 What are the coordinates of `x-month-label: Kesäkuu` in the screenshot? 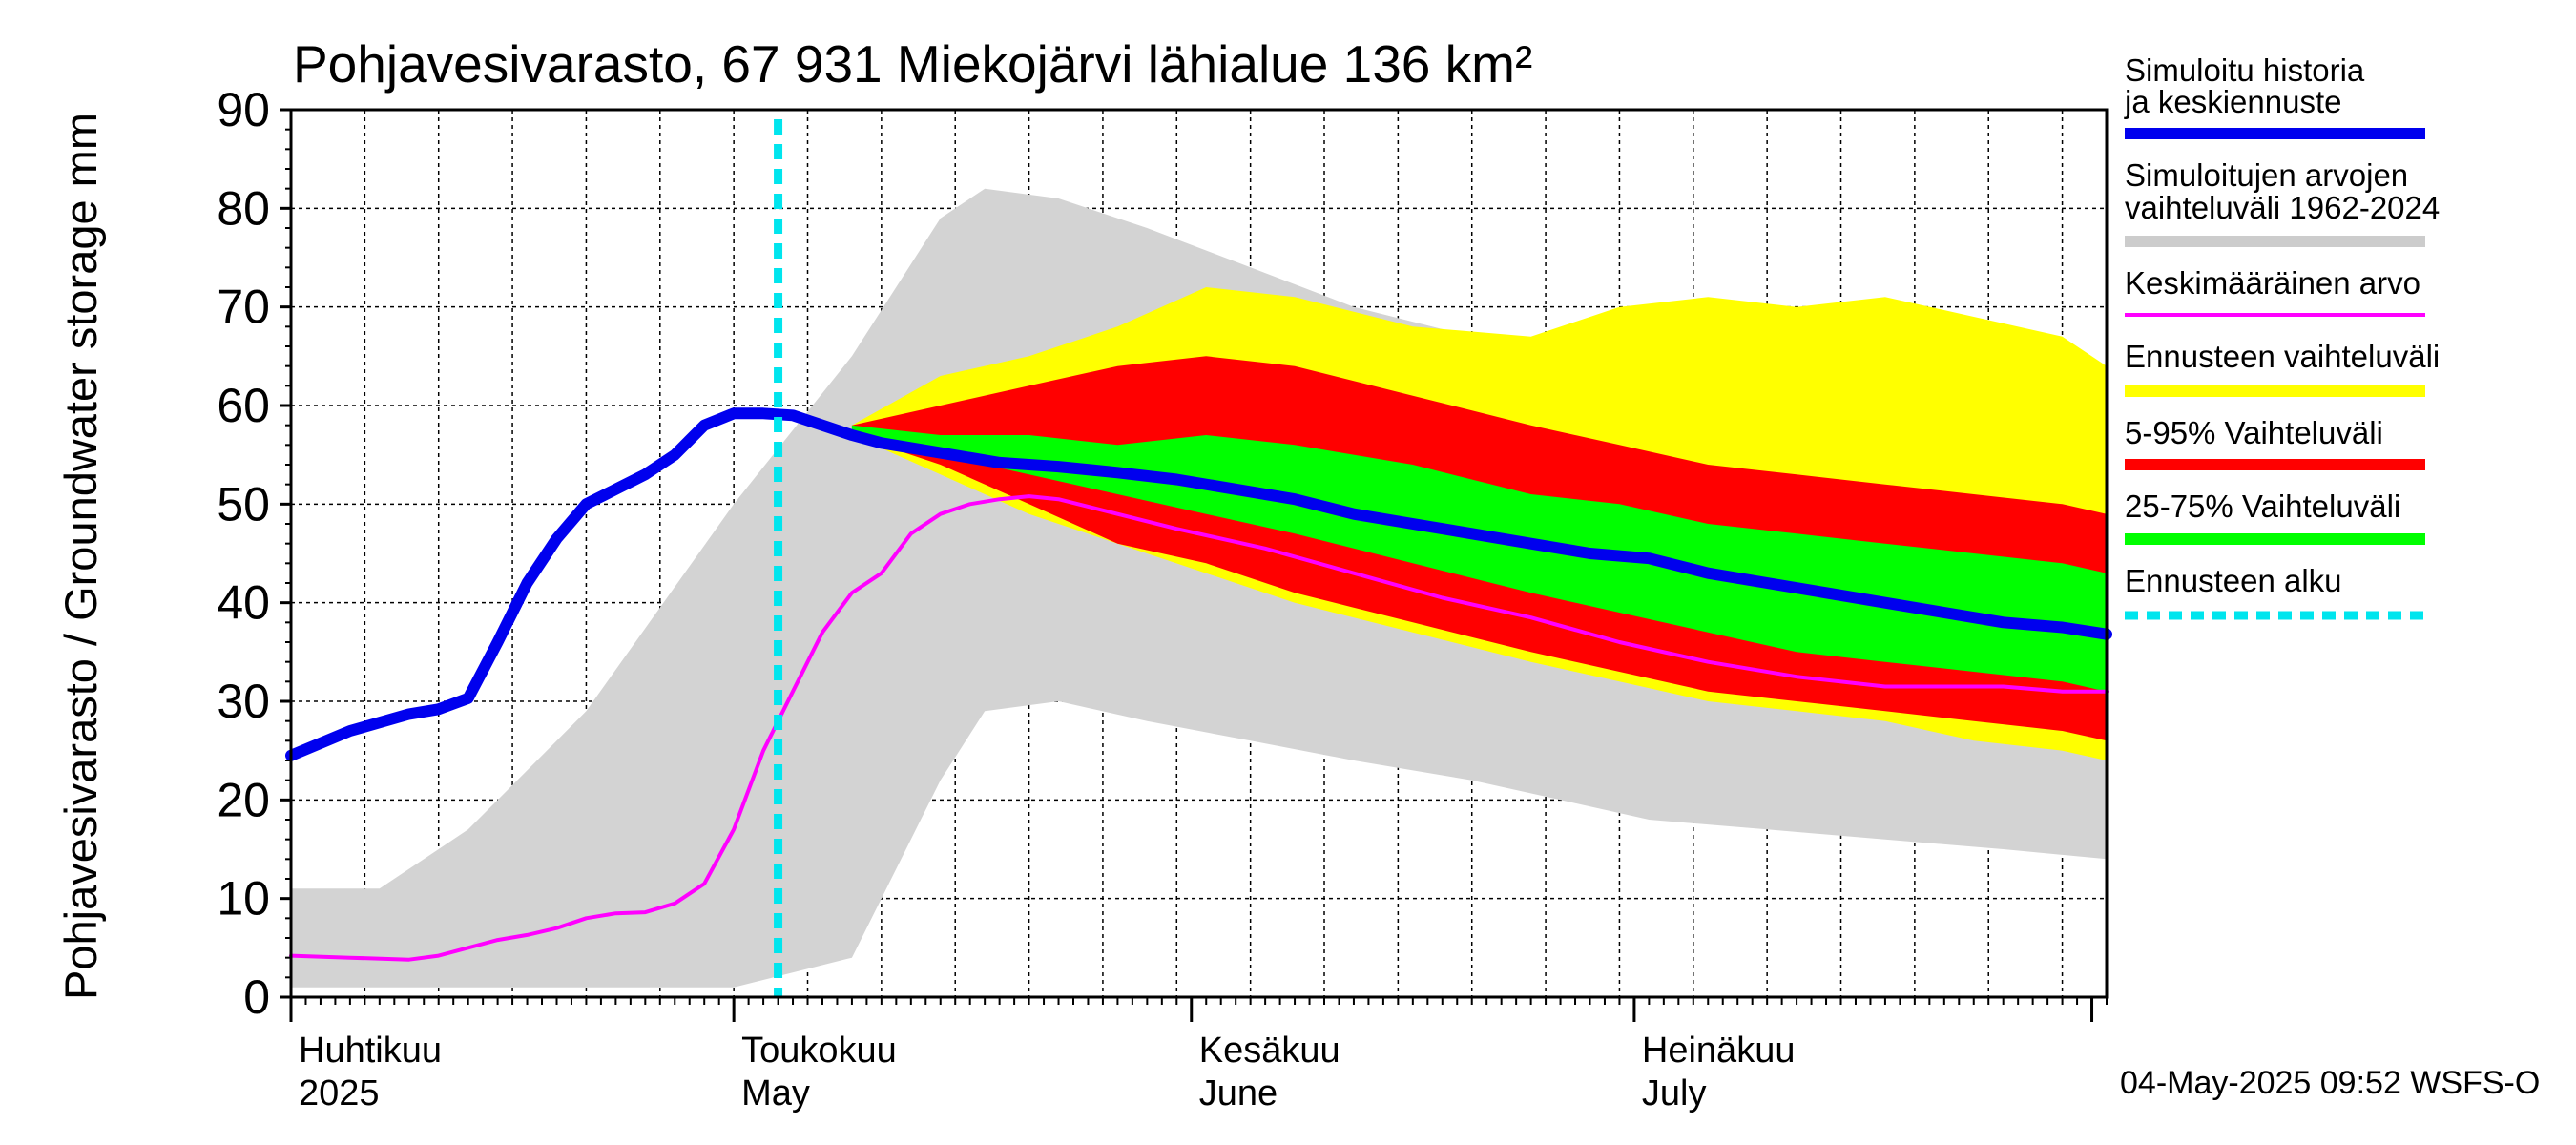 It's located at (1269, 1051).